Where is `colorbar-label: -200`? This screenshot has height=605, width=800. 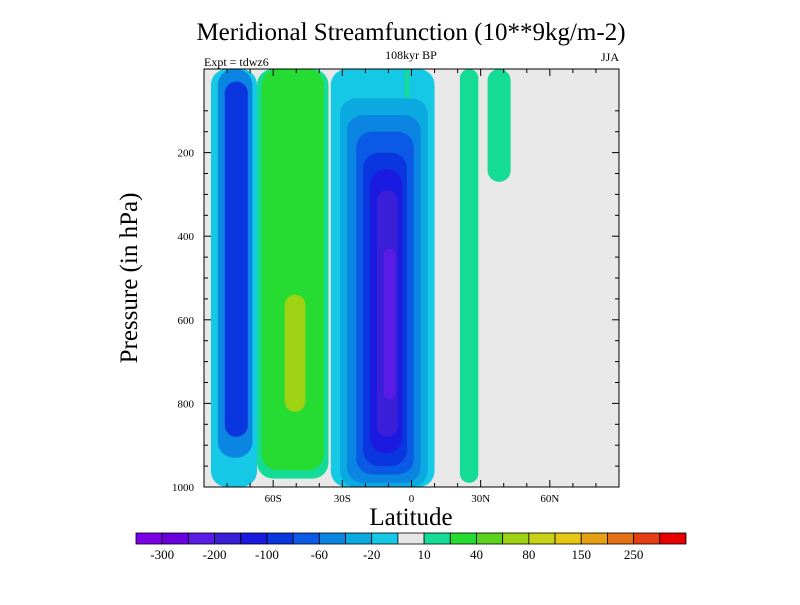
colorbar-label: -200 is located at coordinates (215, 554).